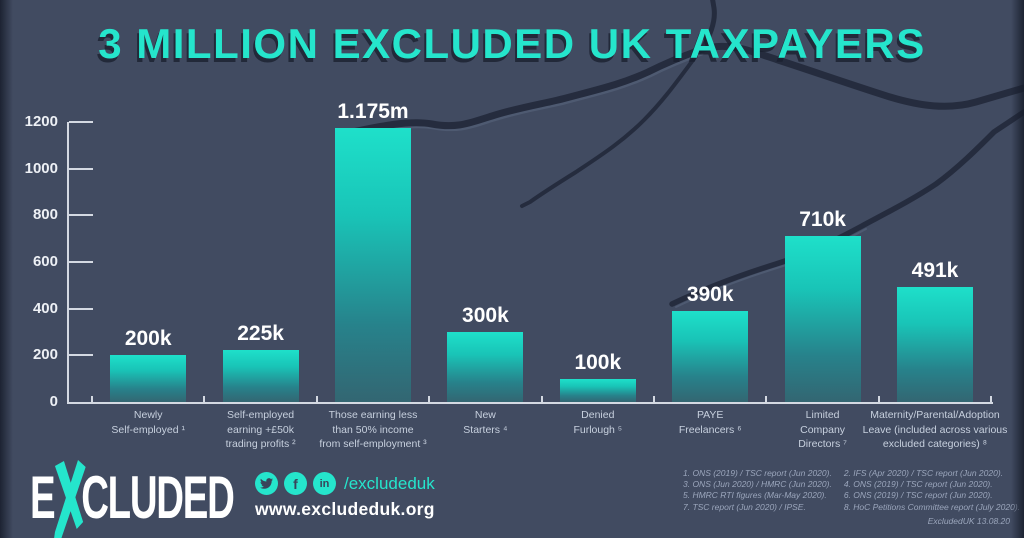 This screenshot has height=538, width=1024. Describe the element at coordinates (598, 362) in the screenshot. I see `bar-value-label: 100k` at that location.